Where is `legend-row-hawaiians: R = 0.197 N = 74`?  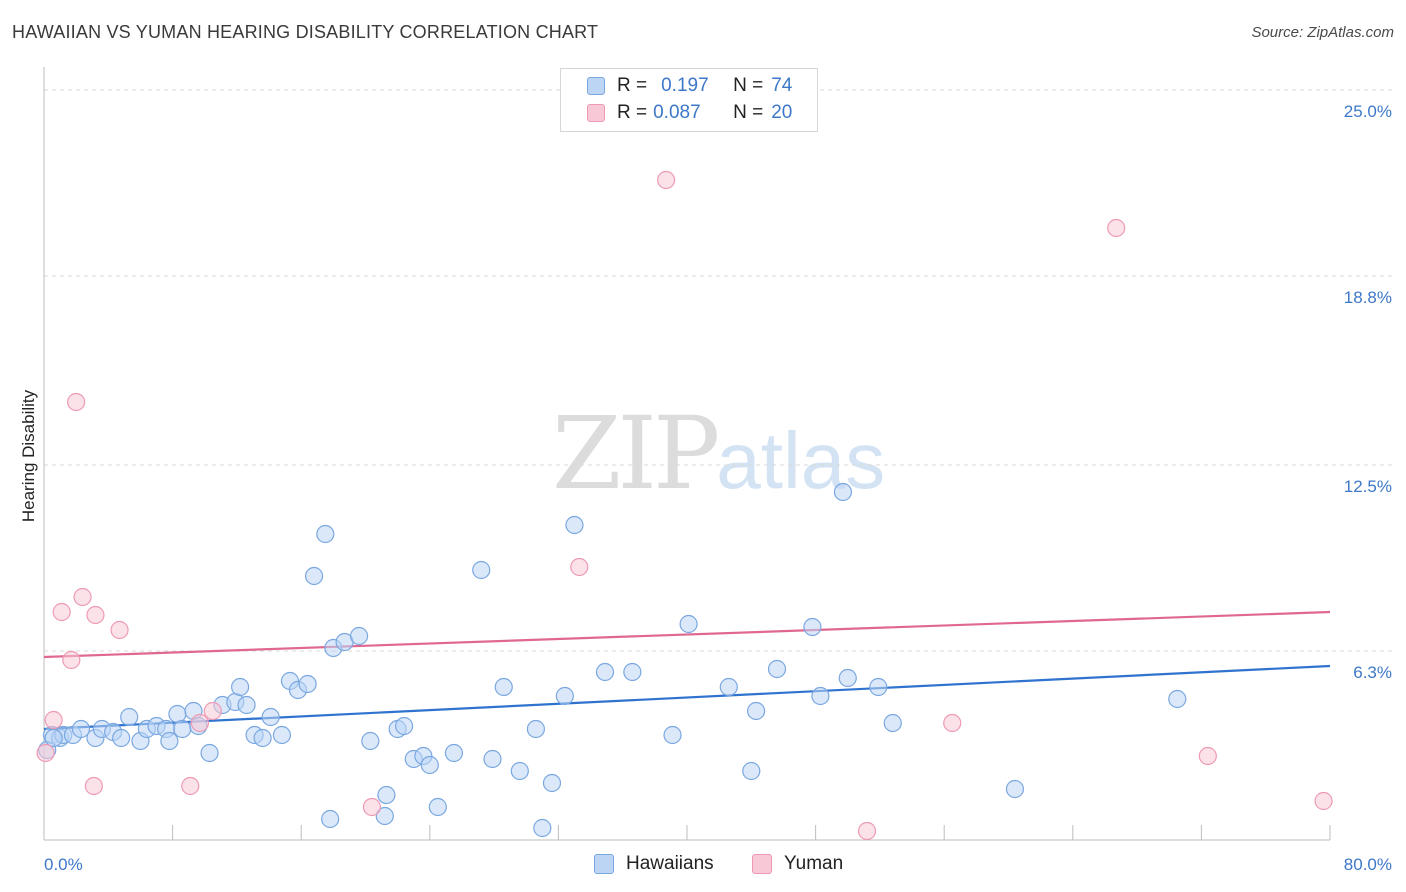
legend-row-hawaiians: R = 0.197 N = 74 is located at coordinates (689, 86).